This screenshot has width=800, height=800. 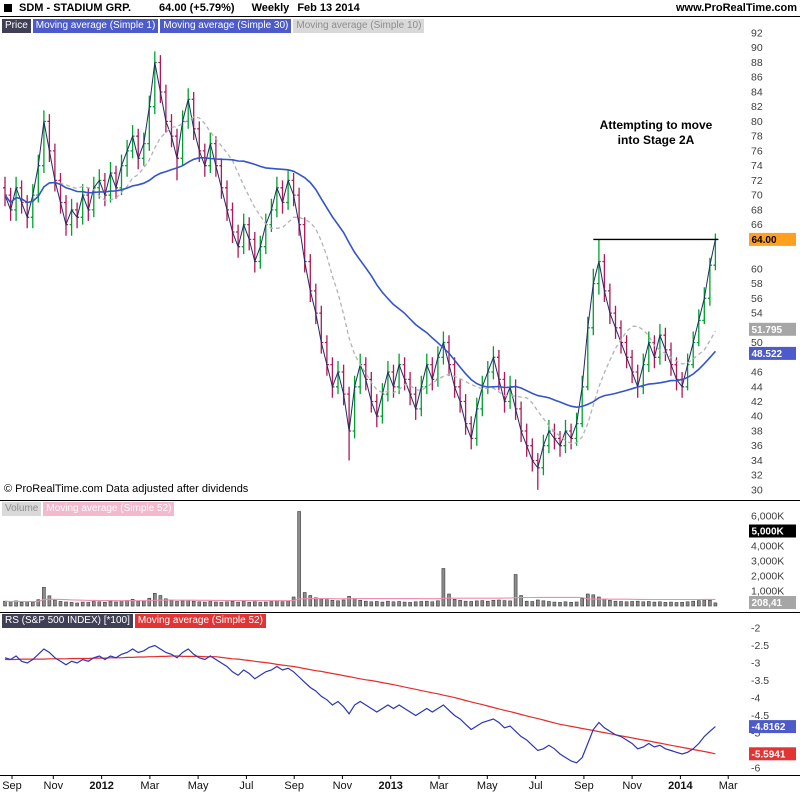 What do you see at coordinates (680, 786) in the screenshot?
I see `svg-text: 2014` at bounding box center [680, 786].